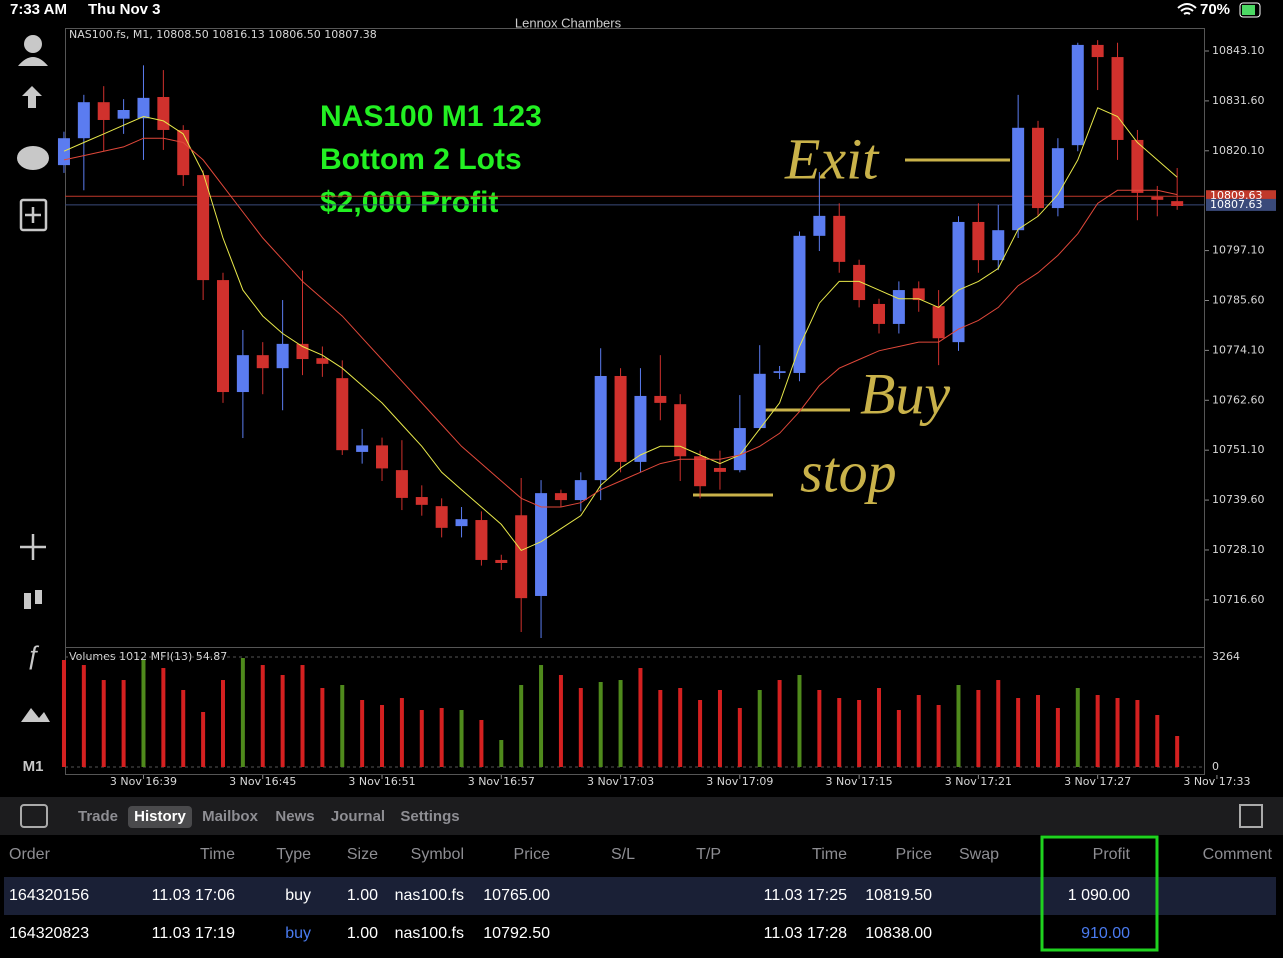 This screenshot has width=1283, height=958. I want to click on tab: Settings, so click(429, 816).